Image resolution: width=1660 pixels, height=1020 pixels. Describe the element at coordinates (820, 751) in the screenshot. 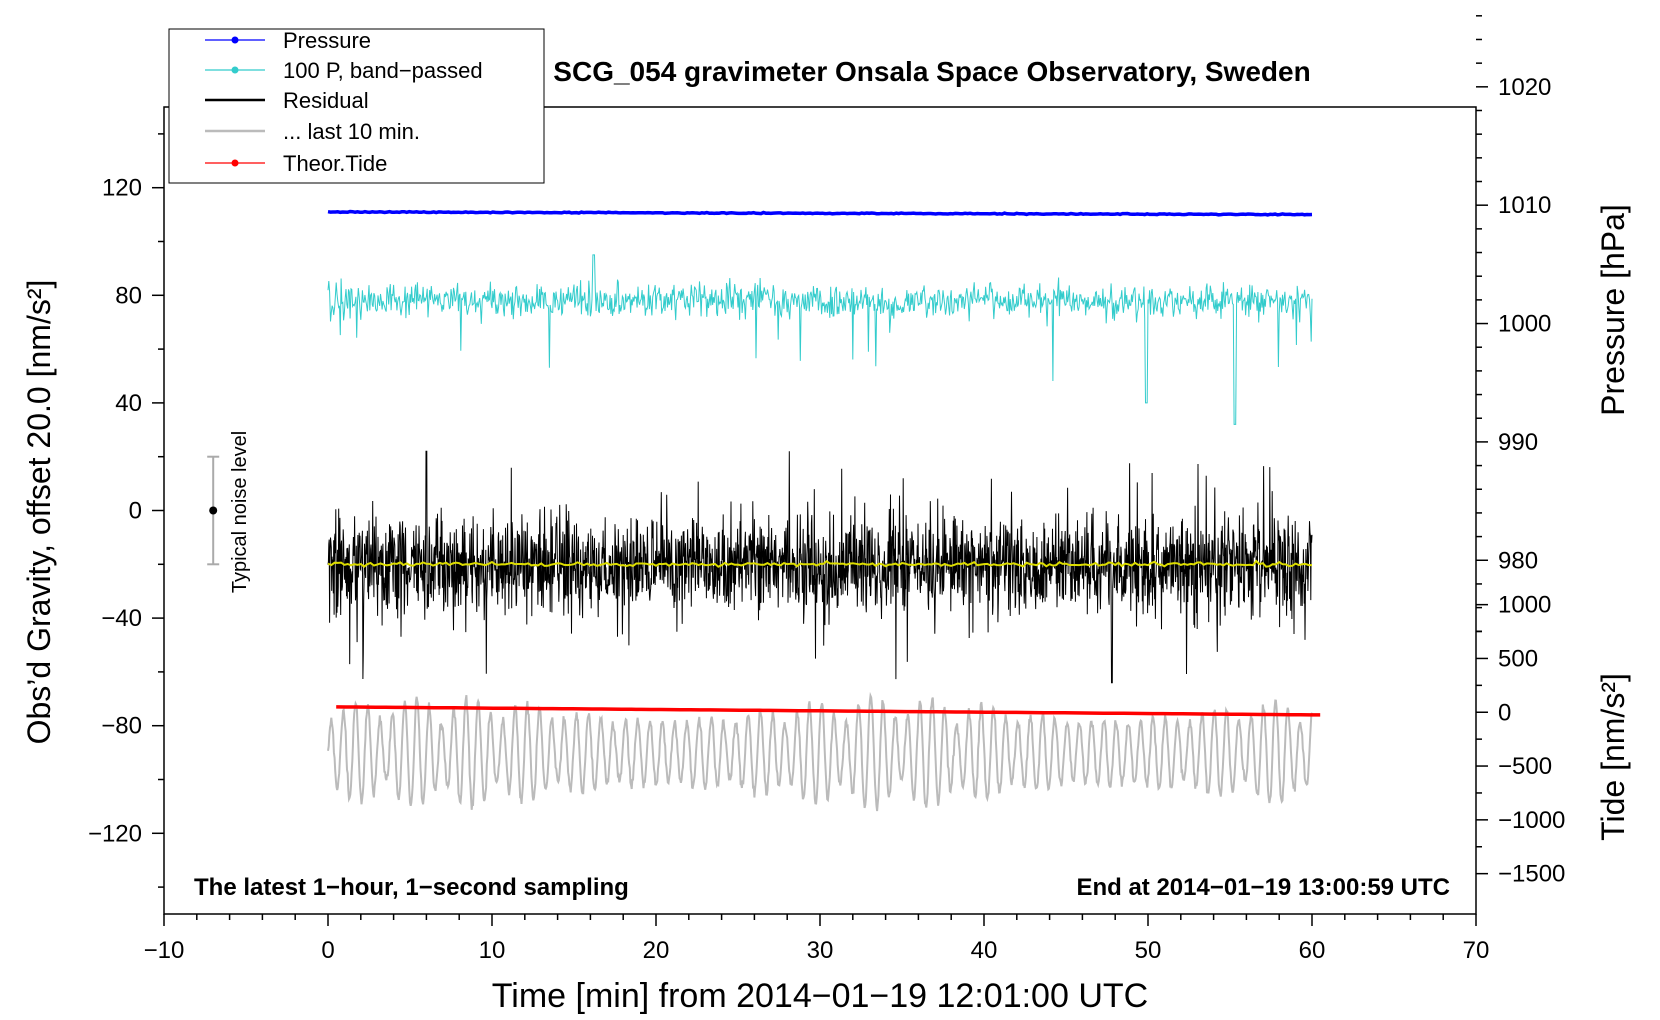

I see `series-last-10-min-line` at that location.